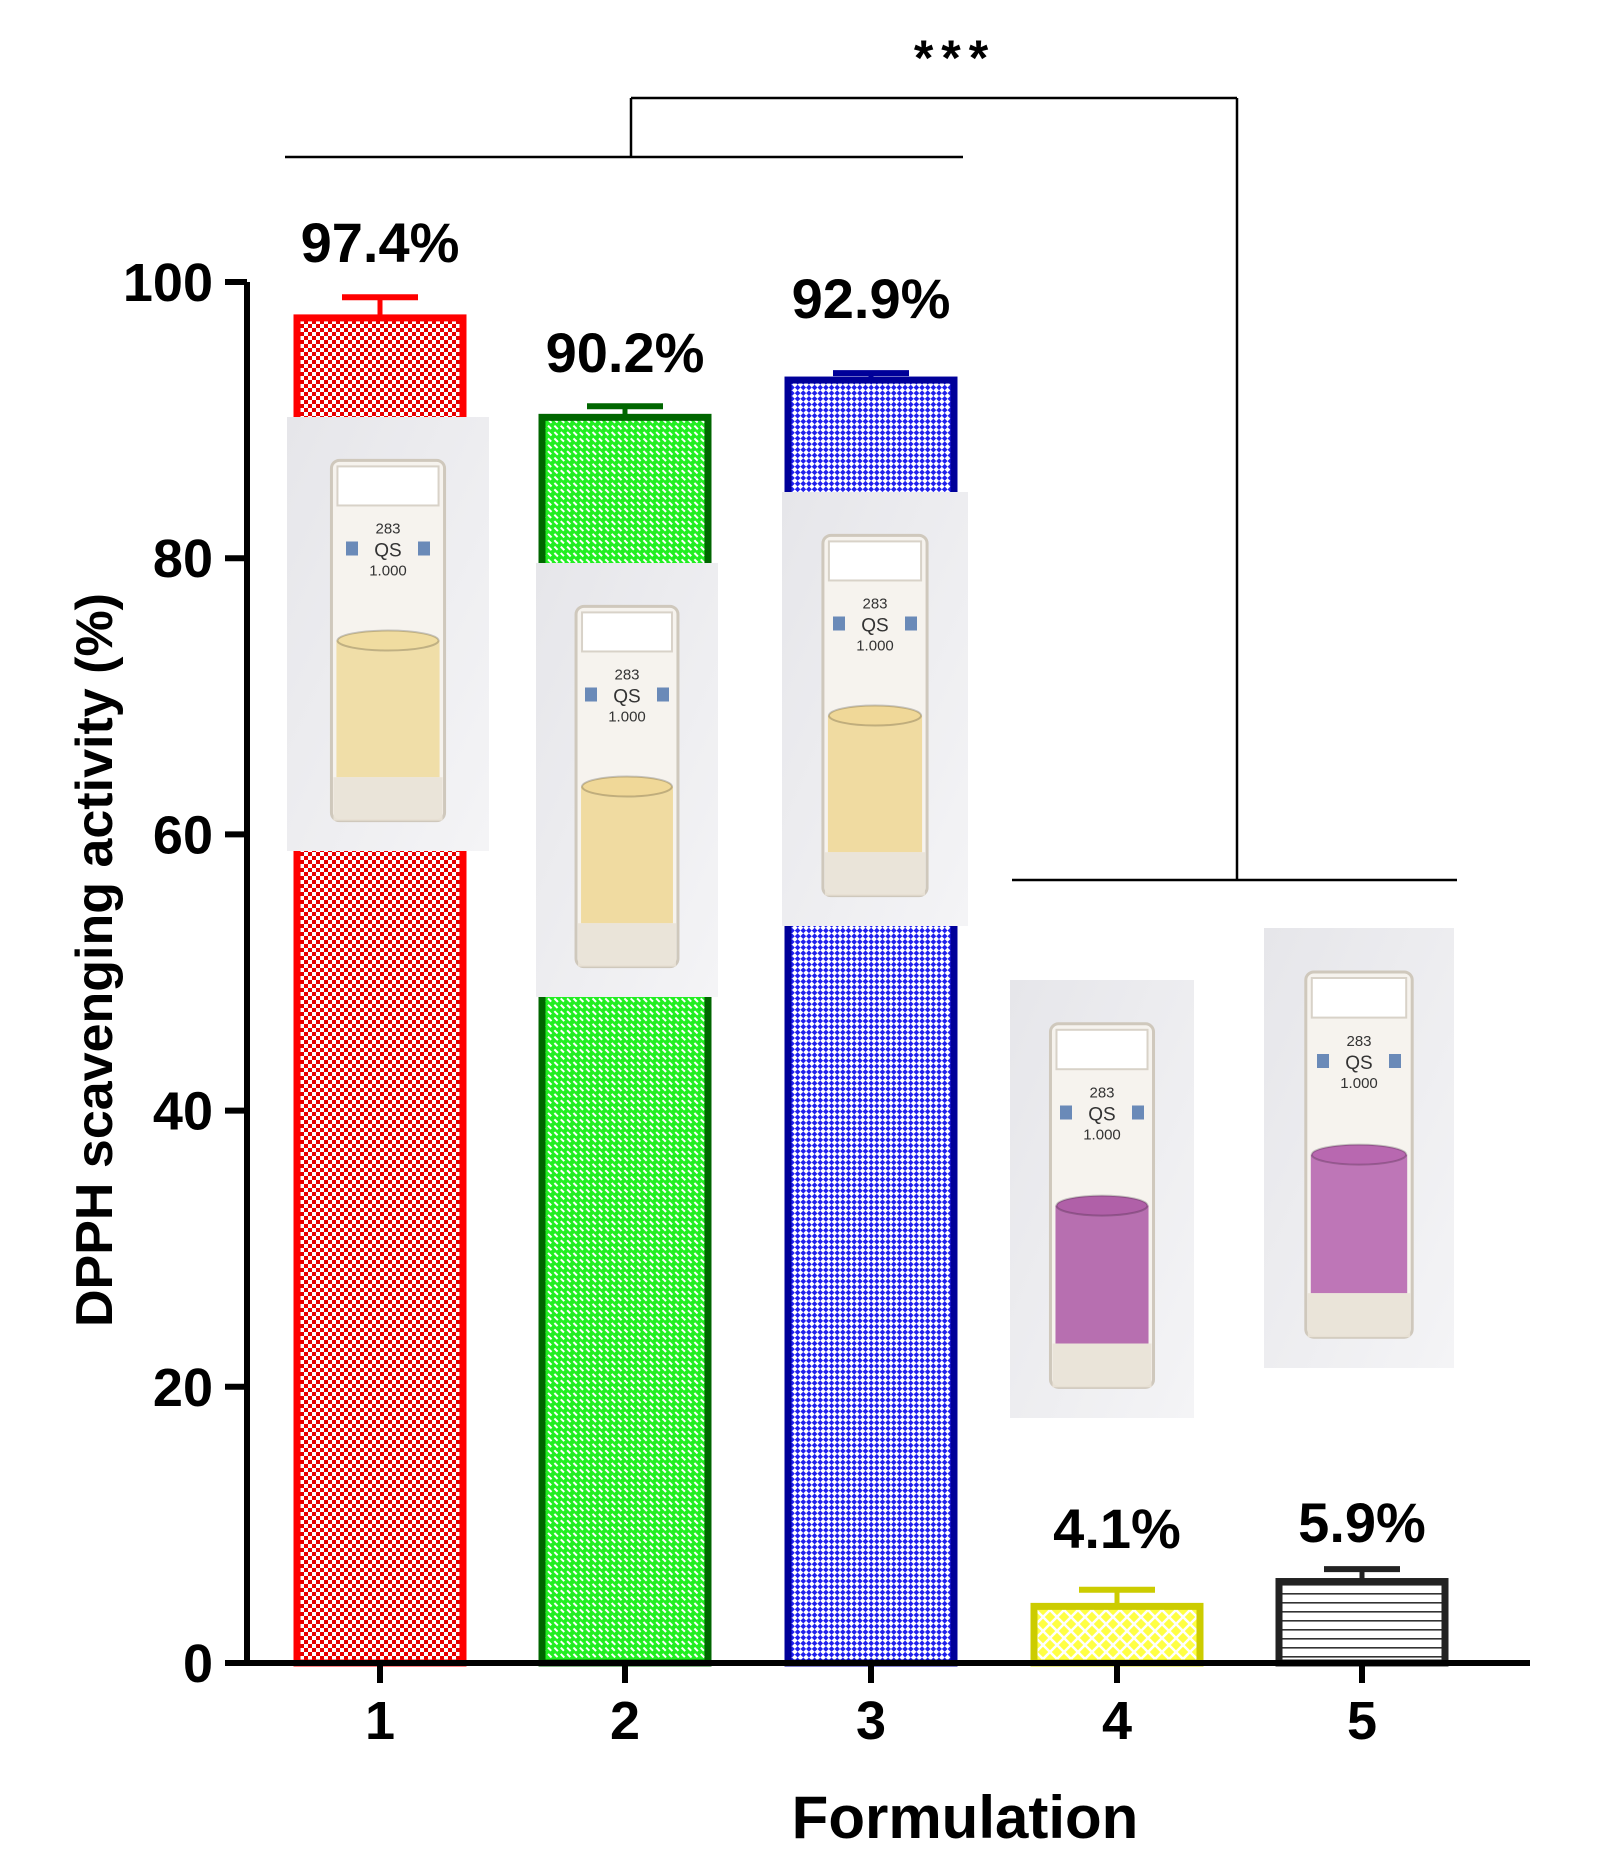 The image size is (1603, 1866). I want to click on x-tick-label-5: 5, so click(1362, 1721).